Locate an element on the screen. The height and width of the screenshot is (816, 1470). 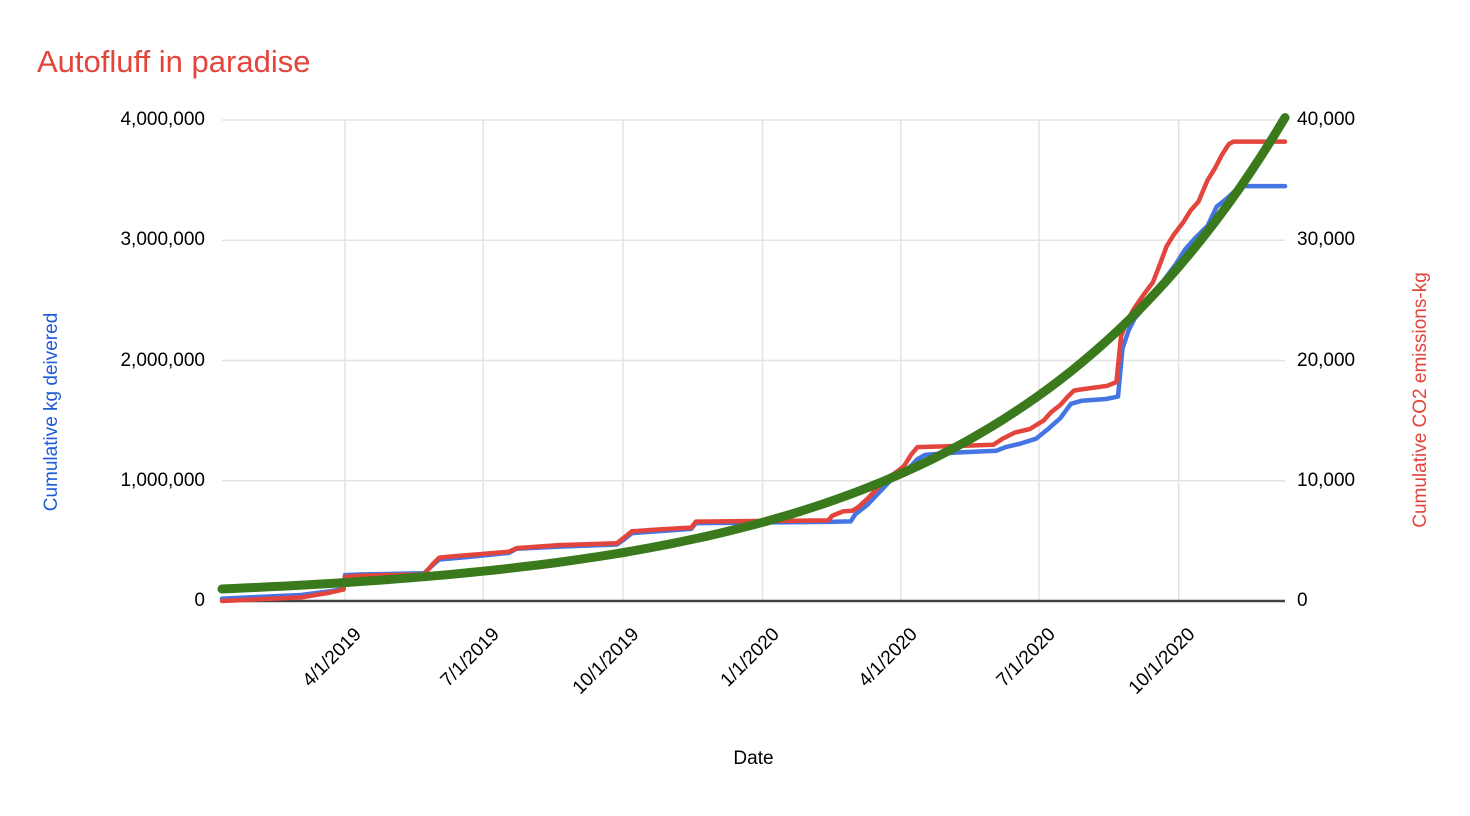
right-tick-label: 20,000 is located at coordinates (1326, 360).